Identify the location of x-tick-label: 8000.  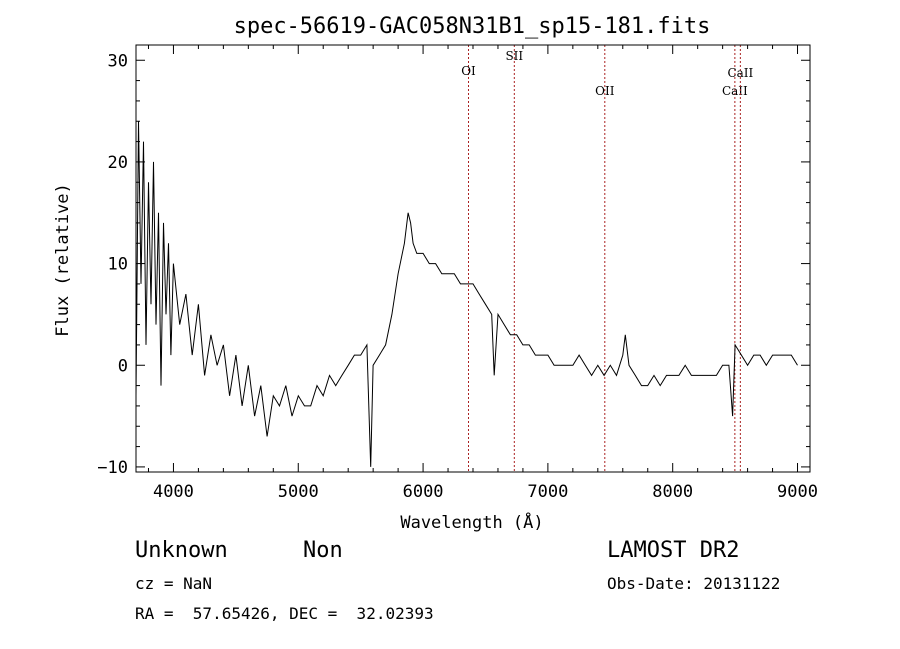
(672, 492).